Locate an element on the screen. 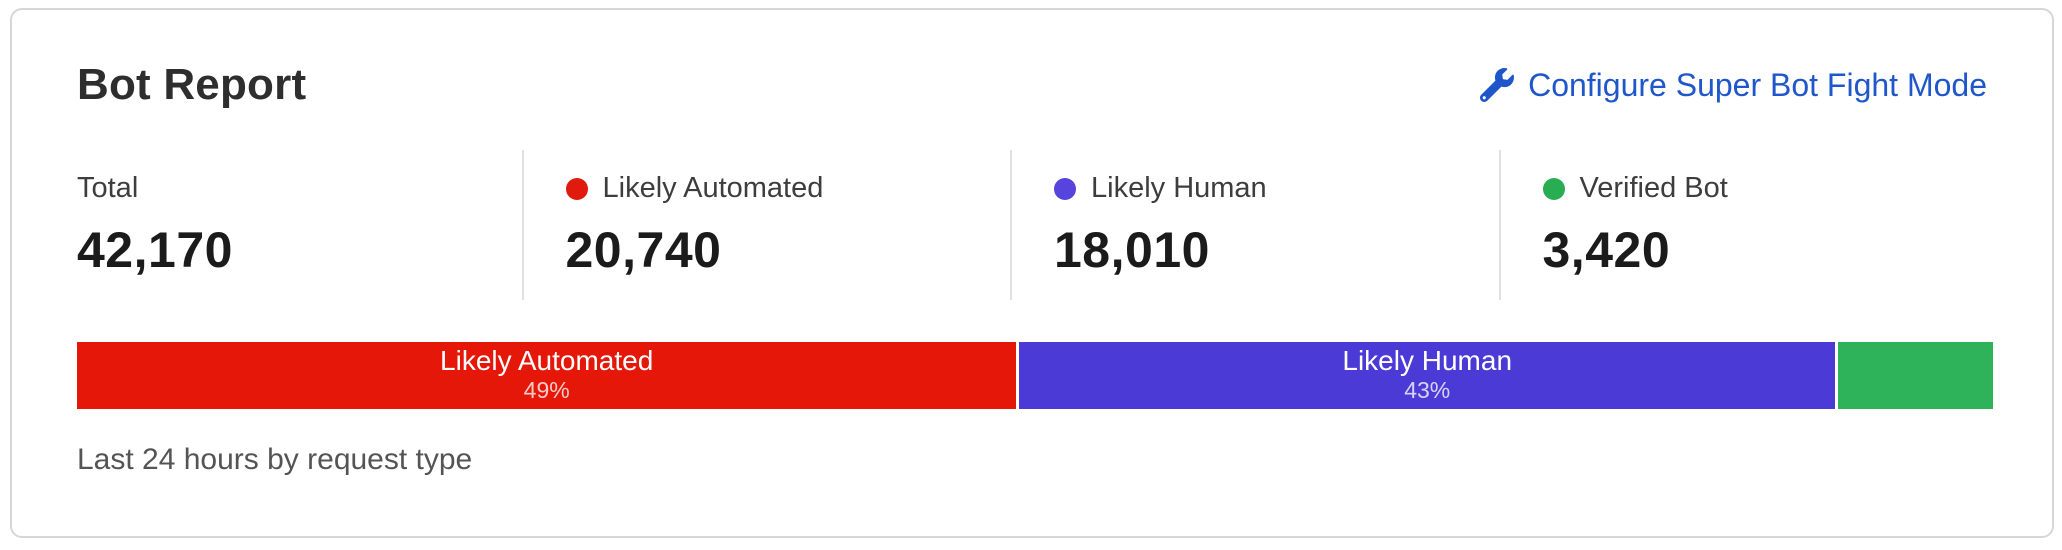 The height and width of the screenshot is (550, 2062). stat-value: 3,420 is located at coordinates (1606, 250).